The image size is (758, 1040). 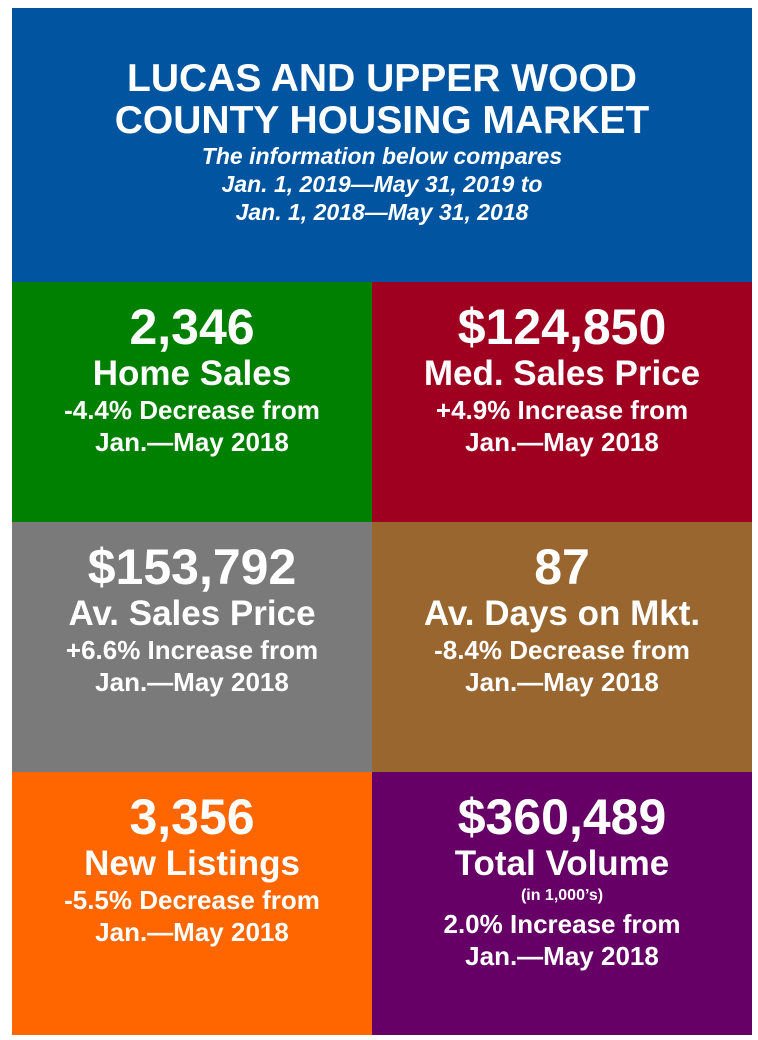 What do you see at coordinates (192, 410) in the screenshot?
I see `tile-change: -4.4% Decrease from` at bounding box center [192, 410].